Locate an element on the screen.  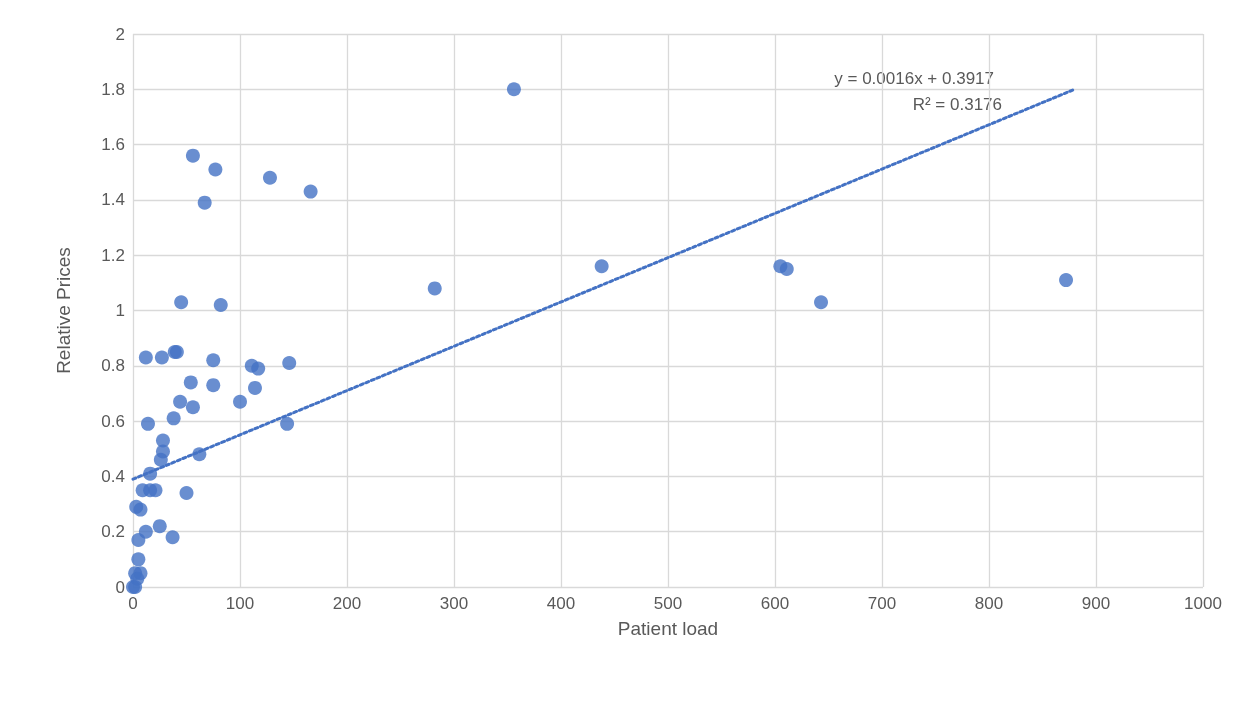
x-tick-label: 100 is located at coordinates (240, 603).